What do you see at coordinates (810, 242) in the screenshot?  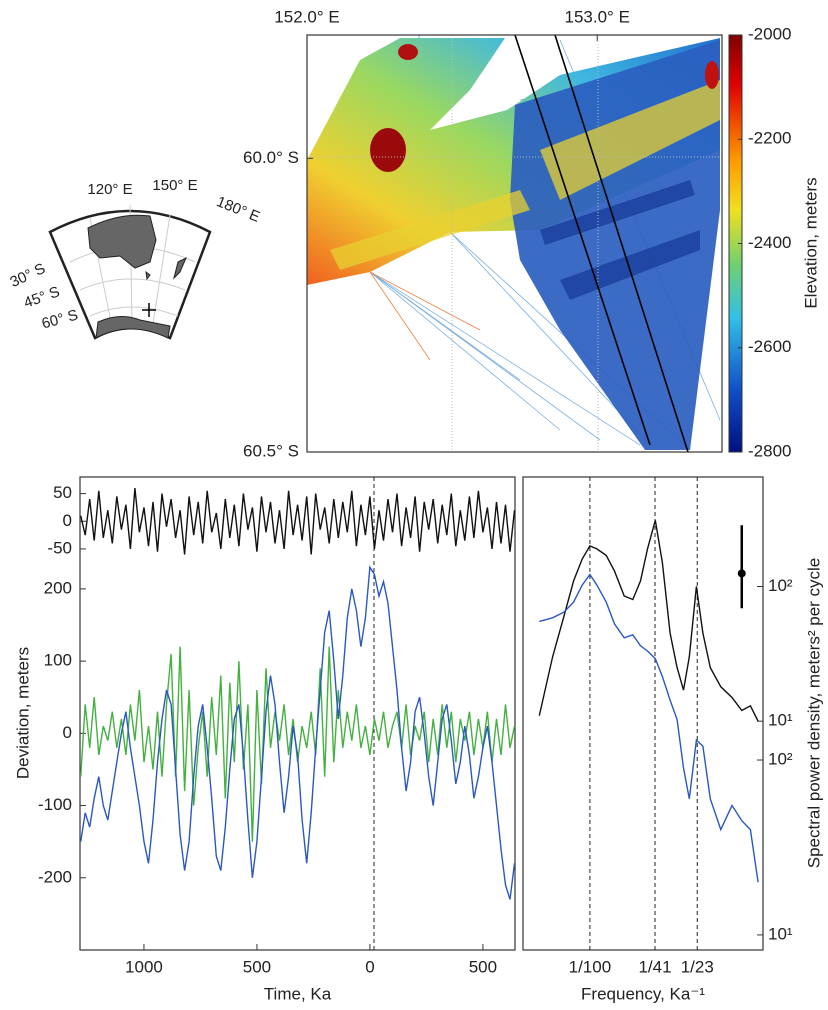 I see `colorbar-label: Elevation, meters` at bounding box center [810, 242].